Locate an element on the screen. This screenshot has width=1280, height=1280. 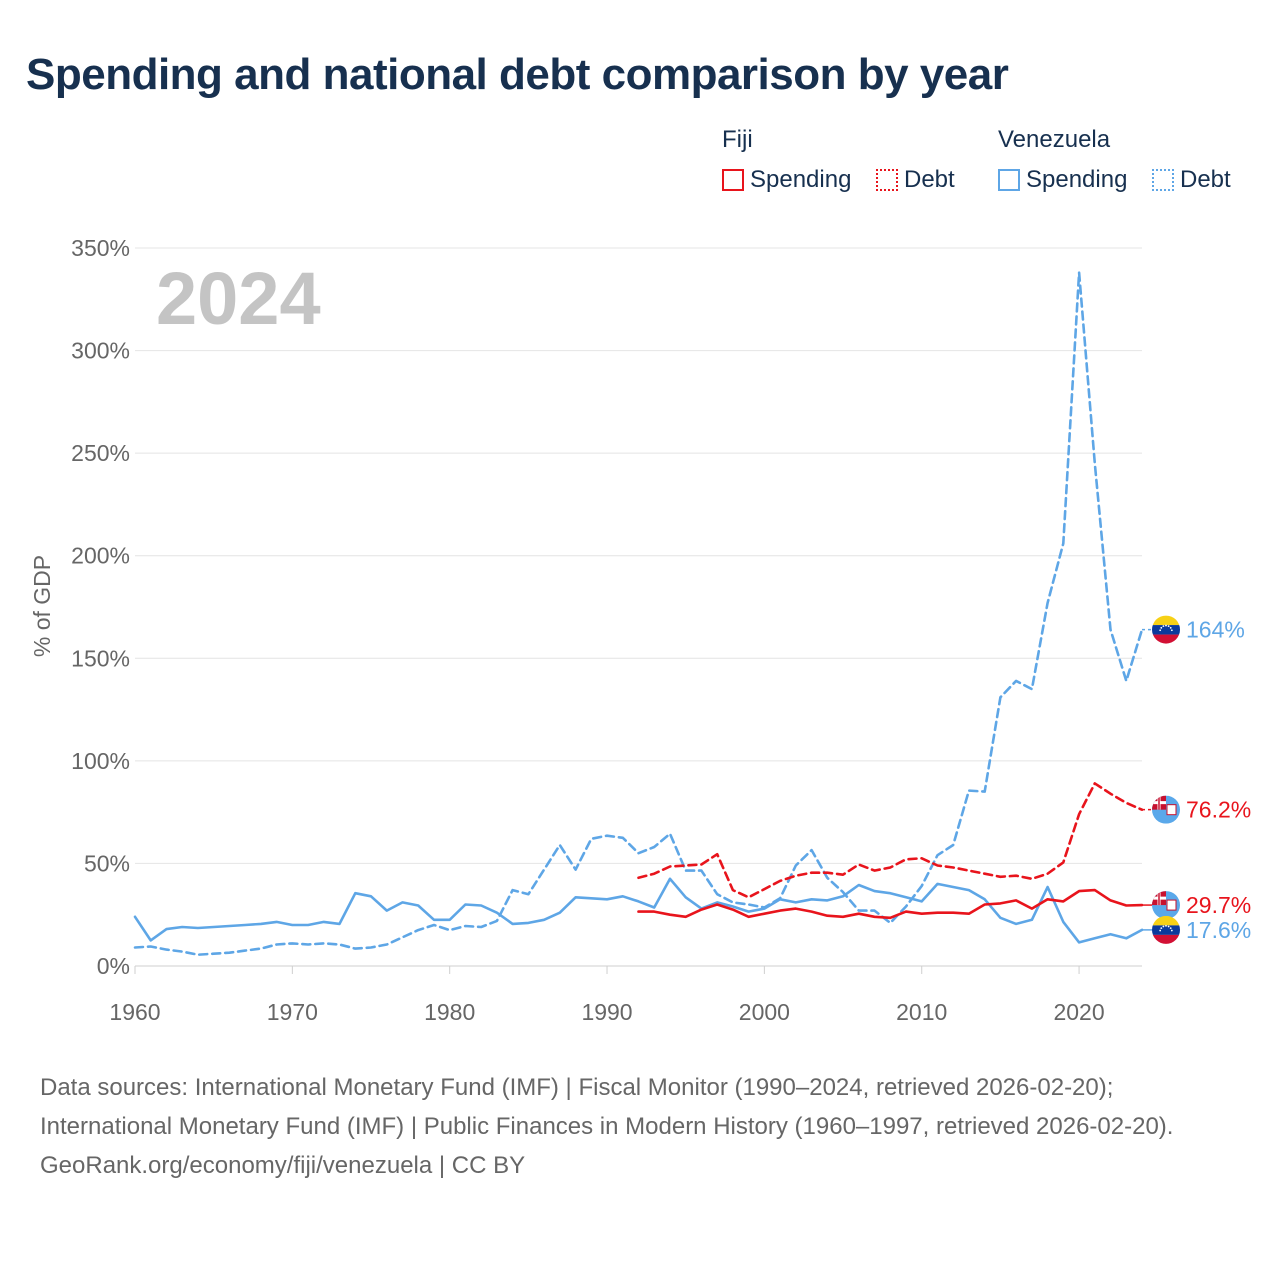
y-tick-label: 150% is located at coordinates (100, 658).